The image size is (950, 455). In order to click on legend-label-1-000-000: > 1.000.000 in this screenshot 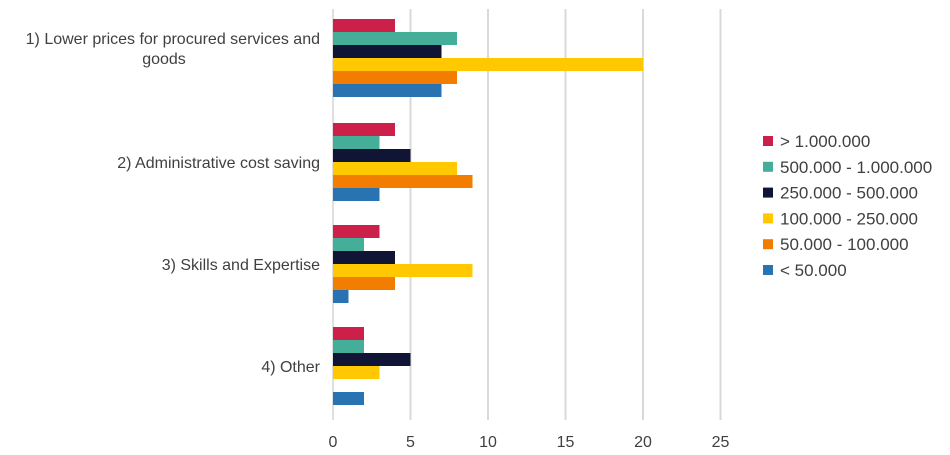, I will do `click(825, 141)`.